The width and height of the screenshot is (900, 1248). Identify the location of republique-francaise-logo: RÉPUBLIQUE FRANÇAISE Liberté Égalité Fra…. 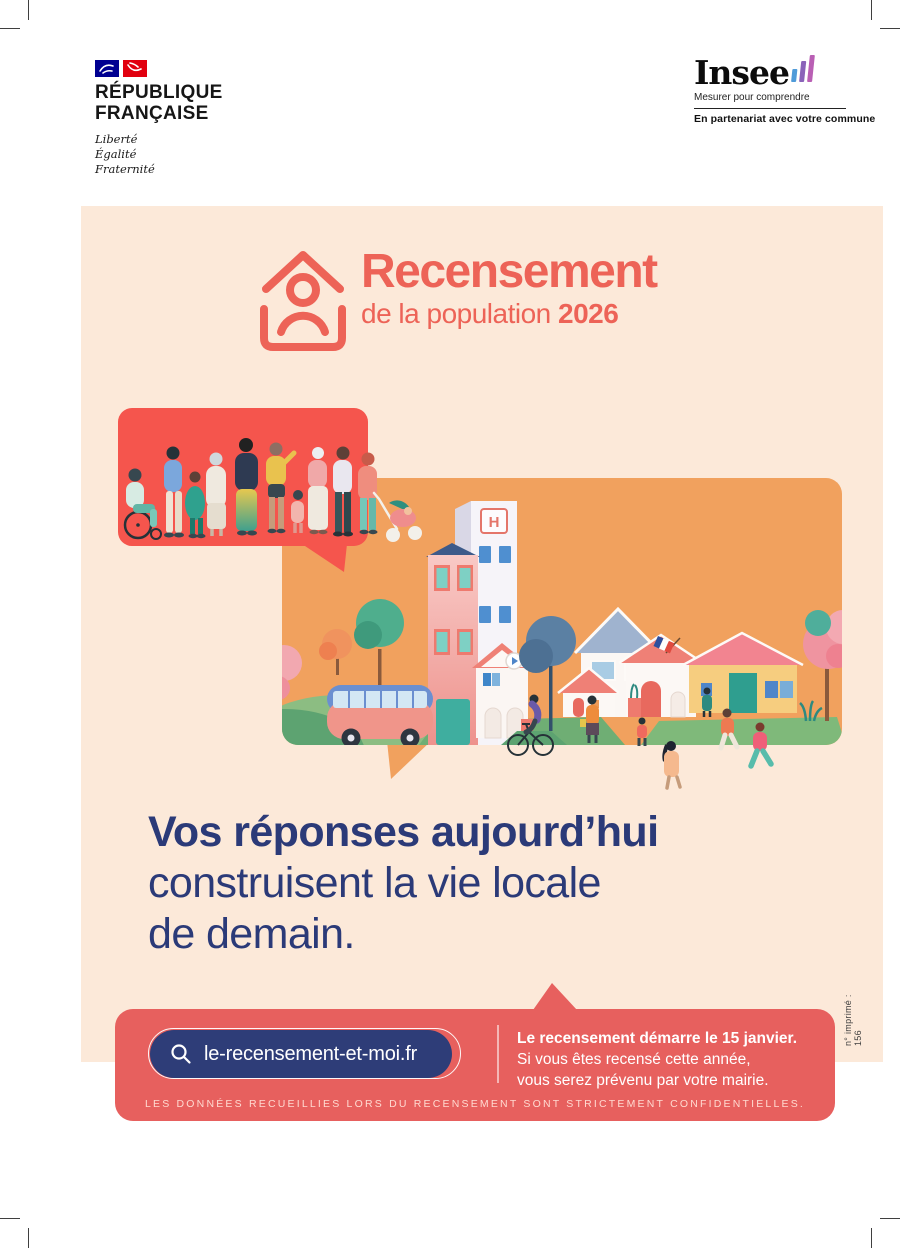
(190, 118).